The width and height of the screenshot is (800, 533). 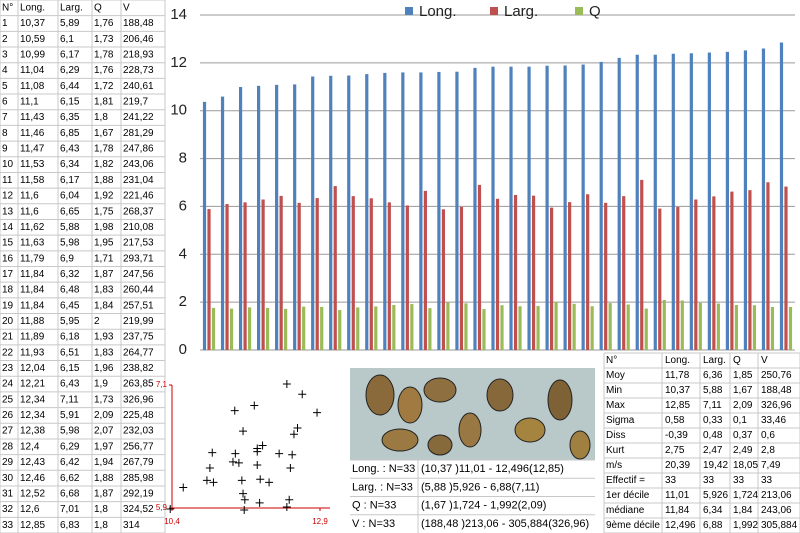 I want to click on summary-label: Larg. : N=33, so click(x=382, y=487).